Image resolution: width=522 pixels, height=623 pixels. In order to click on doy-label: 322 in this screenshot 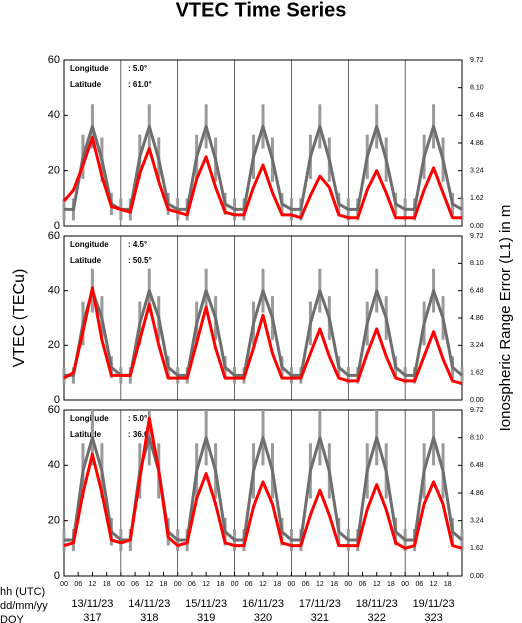, I will do `click(377, 617)`.